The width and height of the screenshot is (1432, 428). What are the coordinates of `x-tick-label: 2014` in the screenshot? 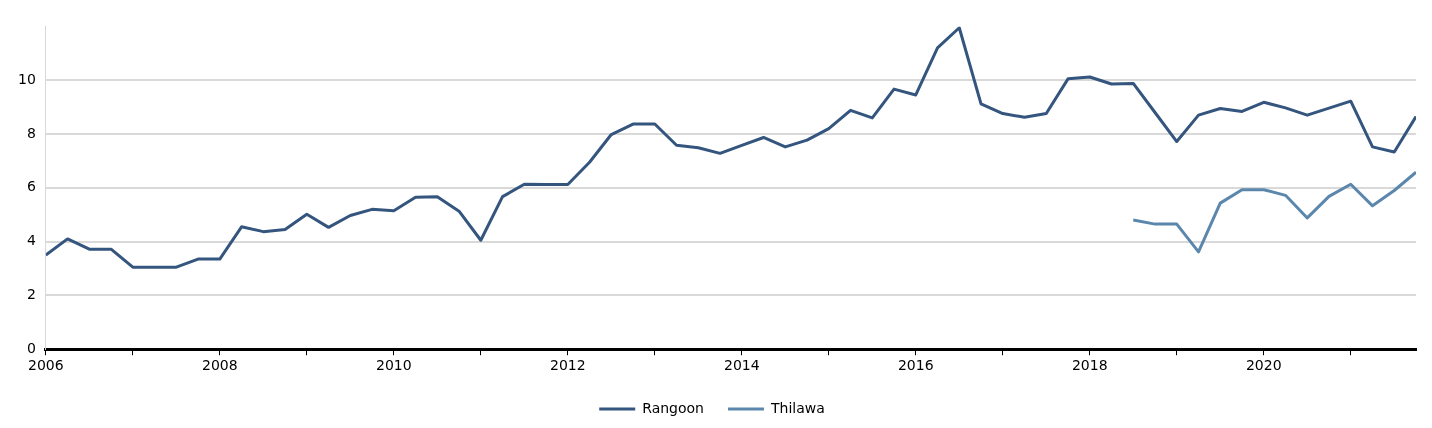 It's located at (741, 365).